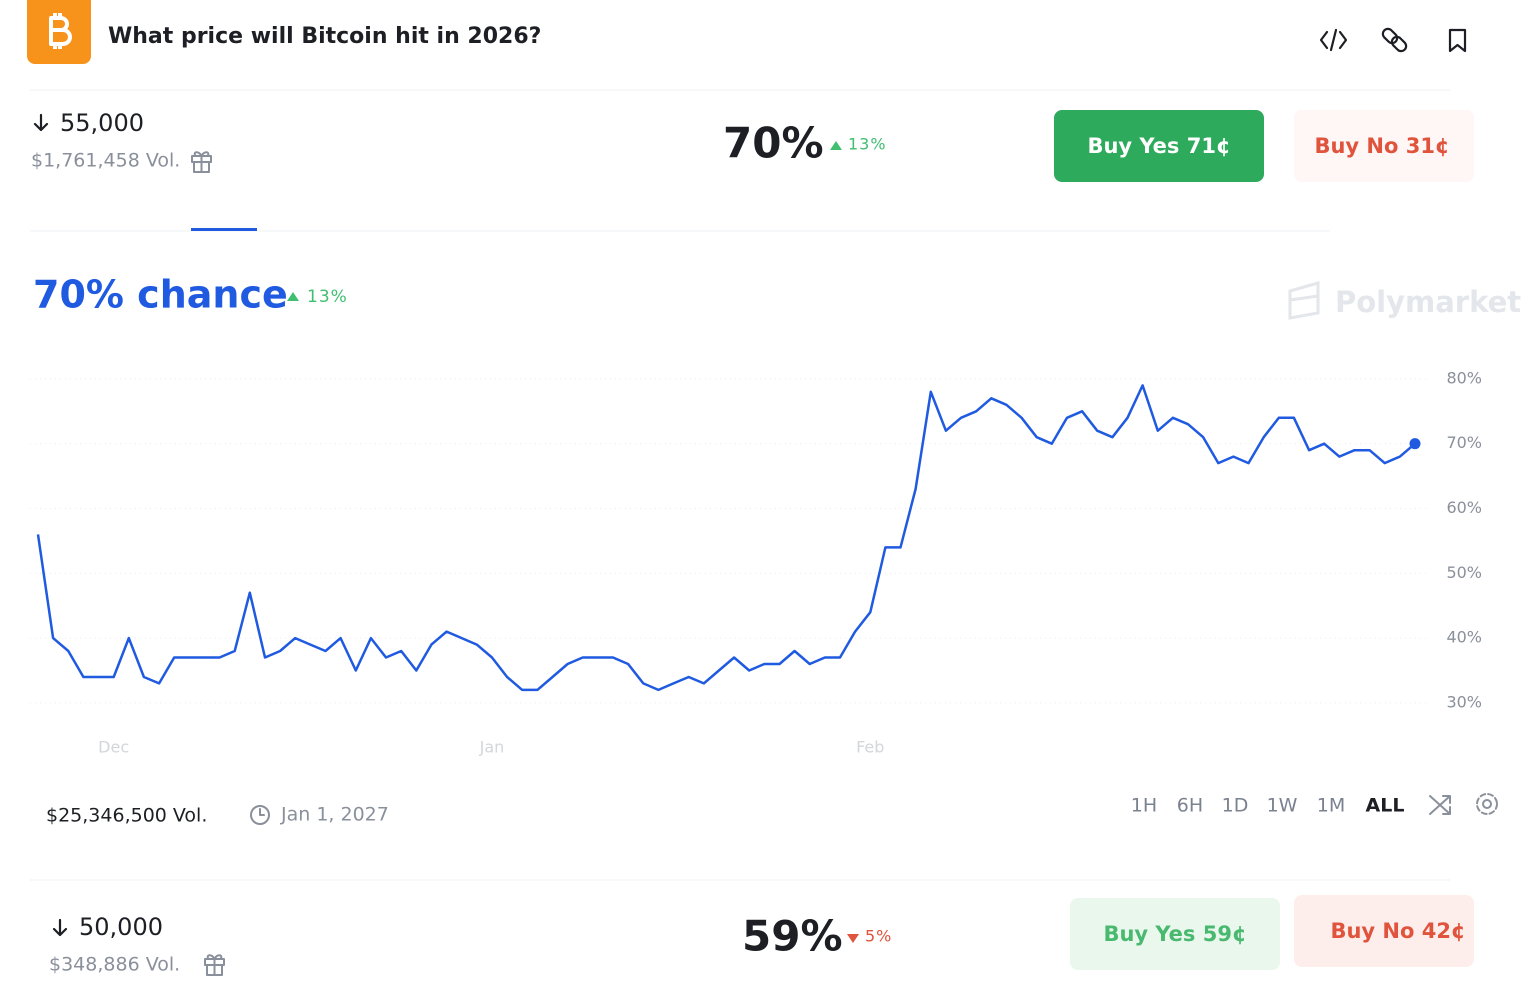  What do you see at coordinates (1190, 806) in the screenshot?
I see `range-button: 6H` at bounding box center [1190, 806].